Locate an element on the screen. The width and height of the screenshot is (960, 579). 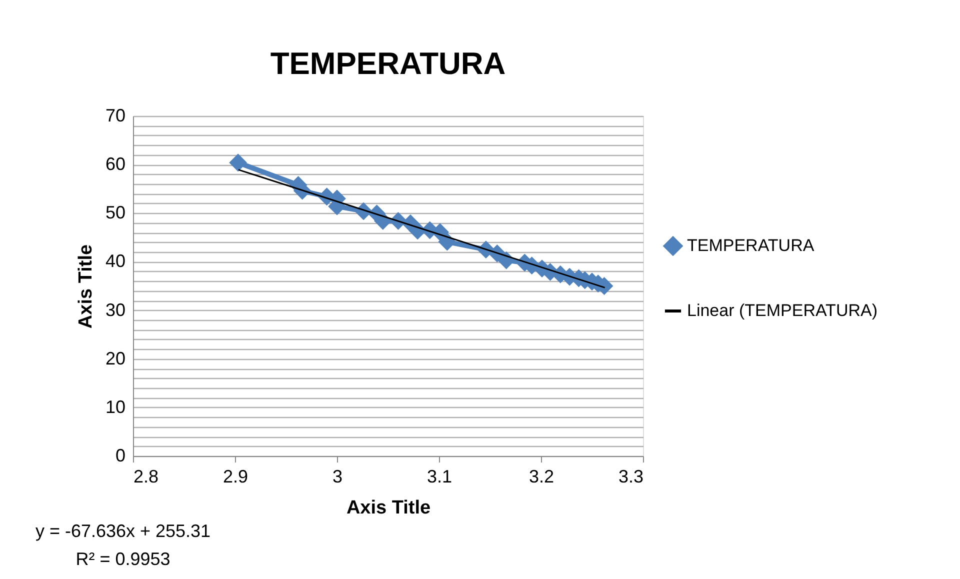
y-tick-label: 30 is located at coordinates (115, 310).